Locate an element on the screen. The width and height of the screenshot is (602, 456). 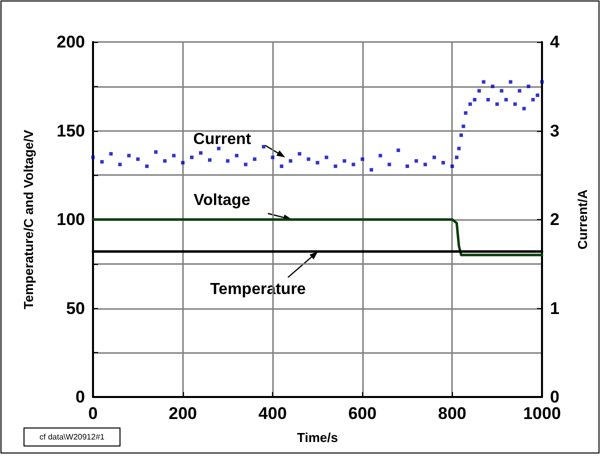
x-tick-label: 600 is located at coordinates (362, 413).